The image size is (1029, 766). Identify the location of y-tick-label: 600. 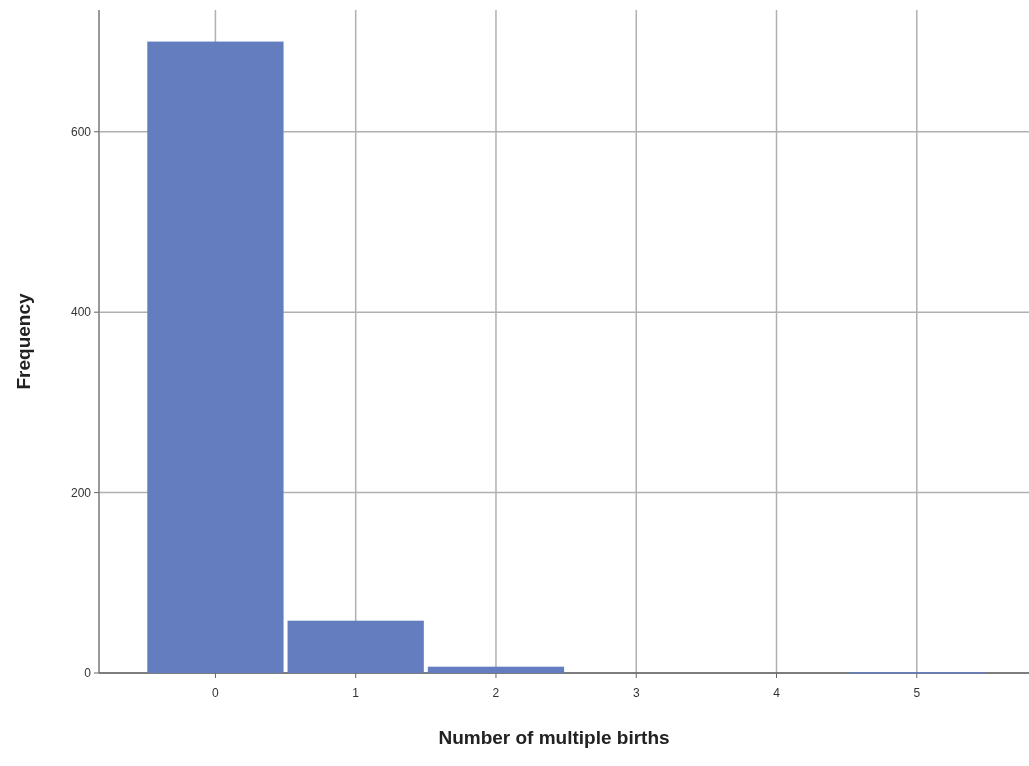
(81, 131).